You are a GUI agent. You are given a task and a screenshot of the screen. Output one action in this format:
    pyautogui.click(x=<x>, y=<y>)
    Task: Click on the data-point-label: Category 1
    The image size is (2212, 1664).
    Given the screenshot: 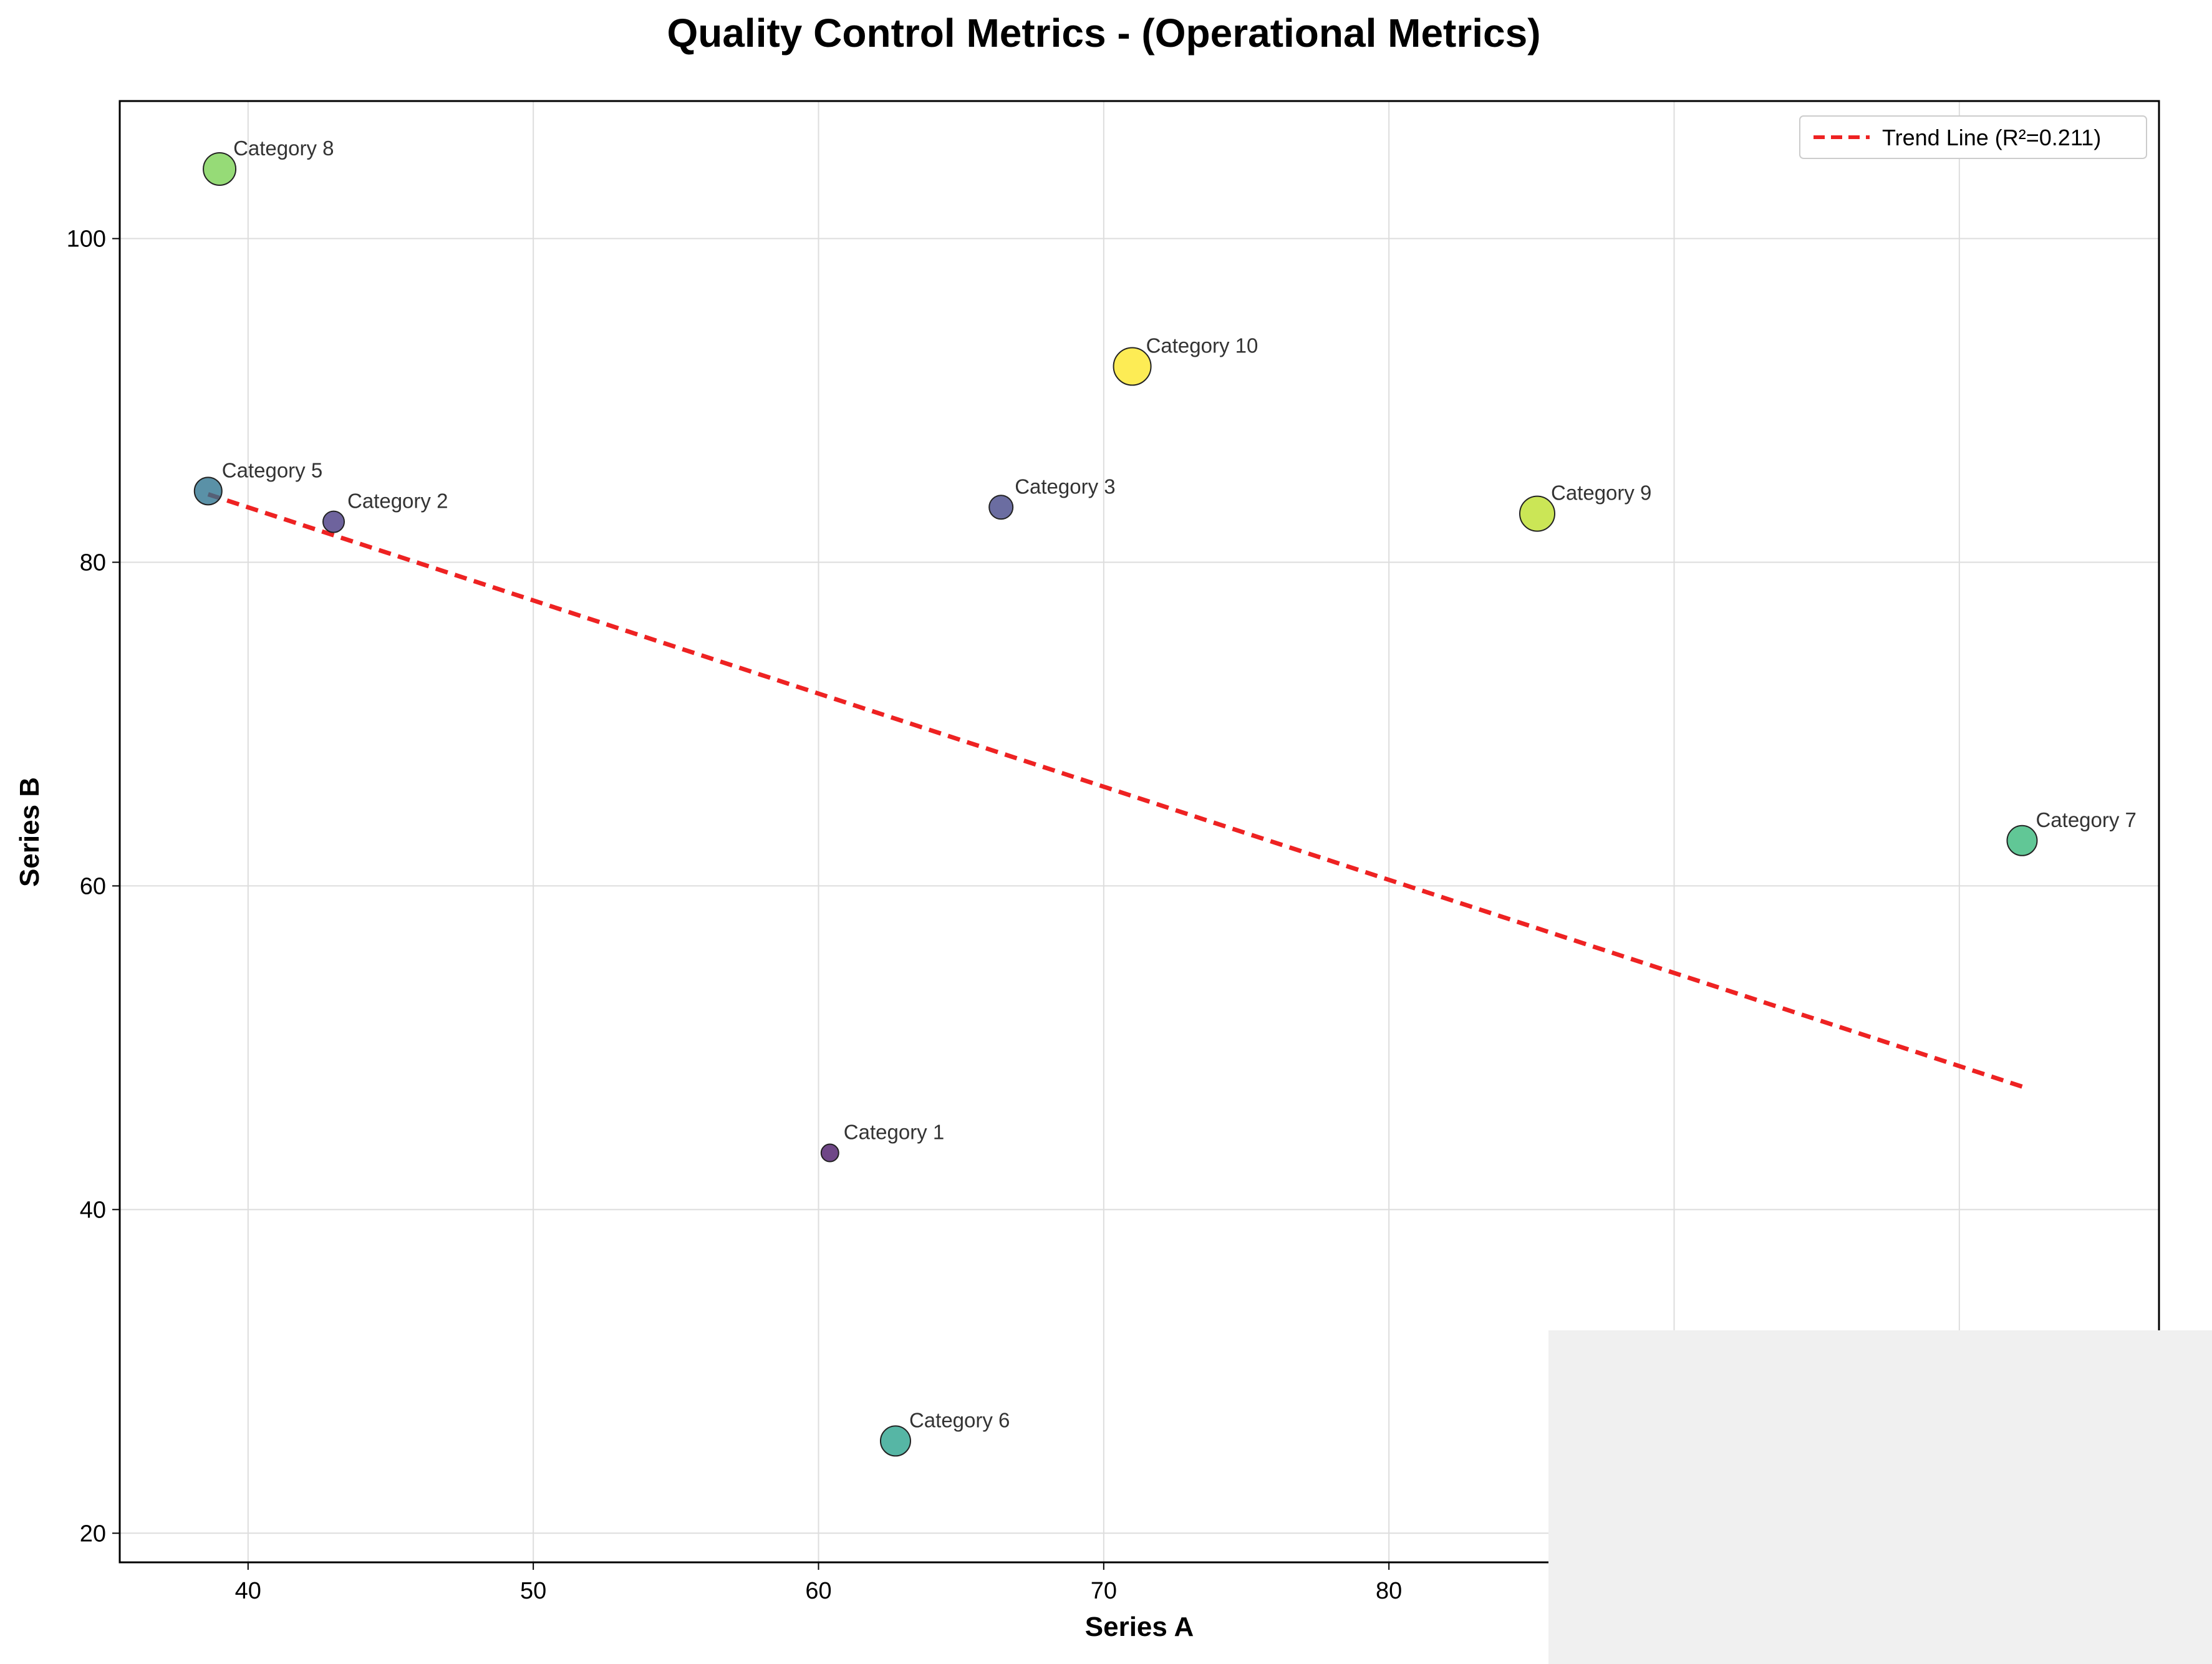 What is the action you would take?
    pyautogui.click(x=894, y=1132)
    